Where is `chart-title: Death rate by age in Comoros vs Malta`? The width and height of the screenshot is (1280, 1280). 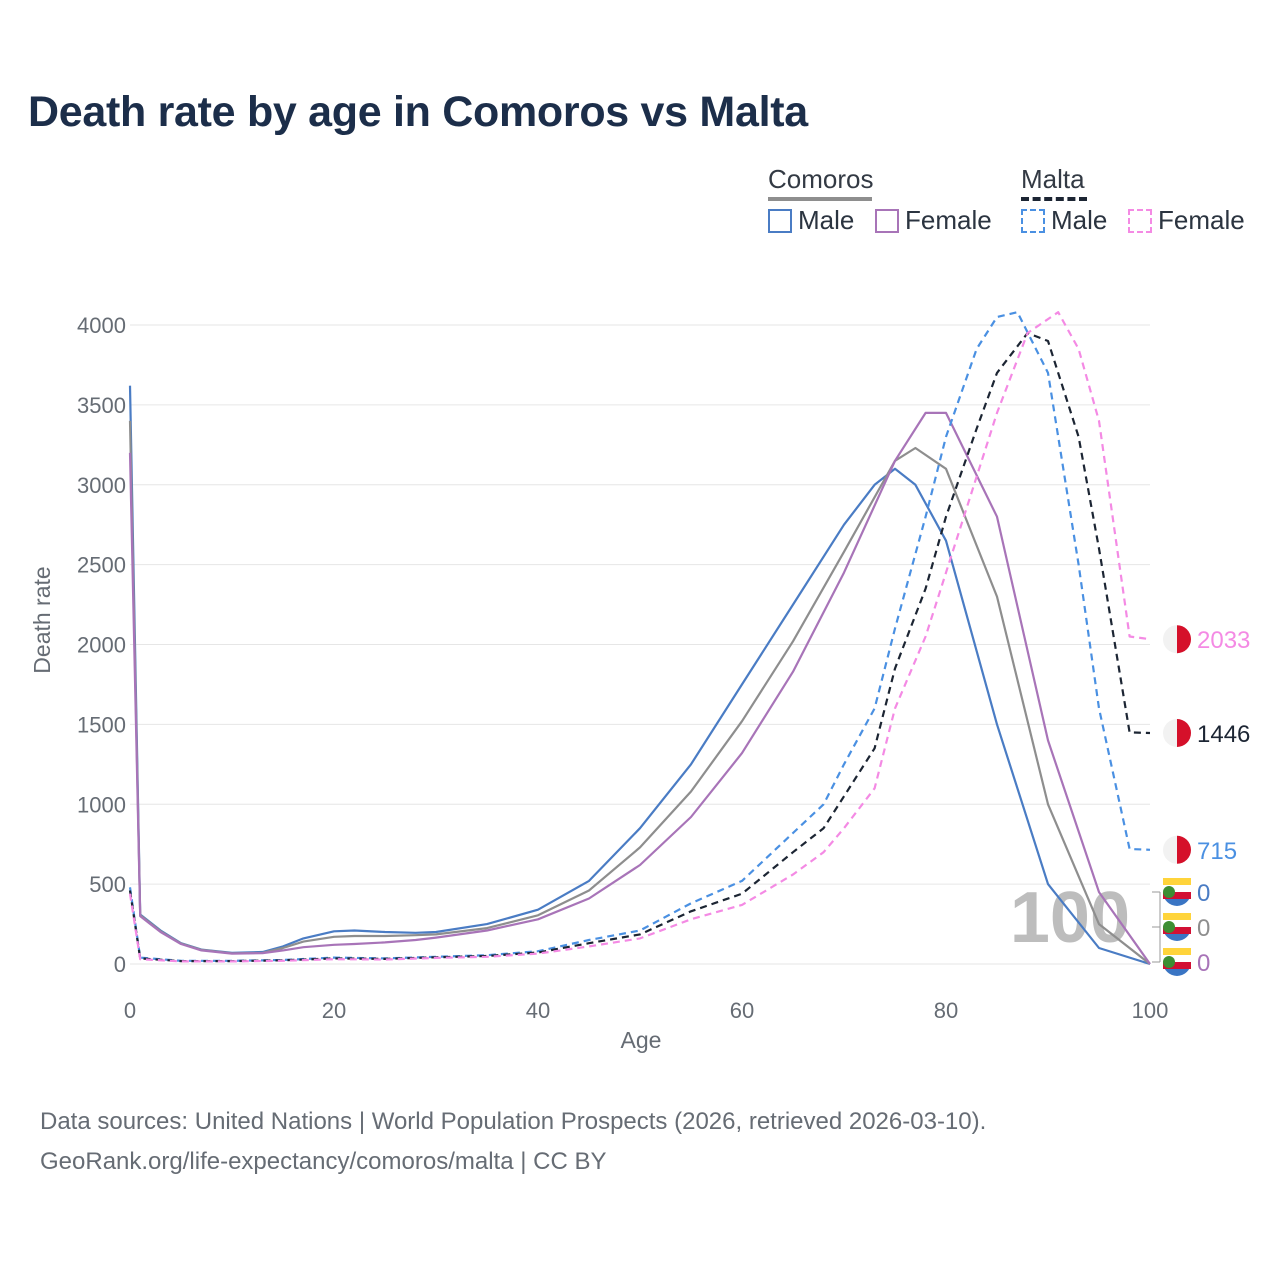 chart-title: Death rate by age in Comoros vs Malta is located at coordinates (418, 112).